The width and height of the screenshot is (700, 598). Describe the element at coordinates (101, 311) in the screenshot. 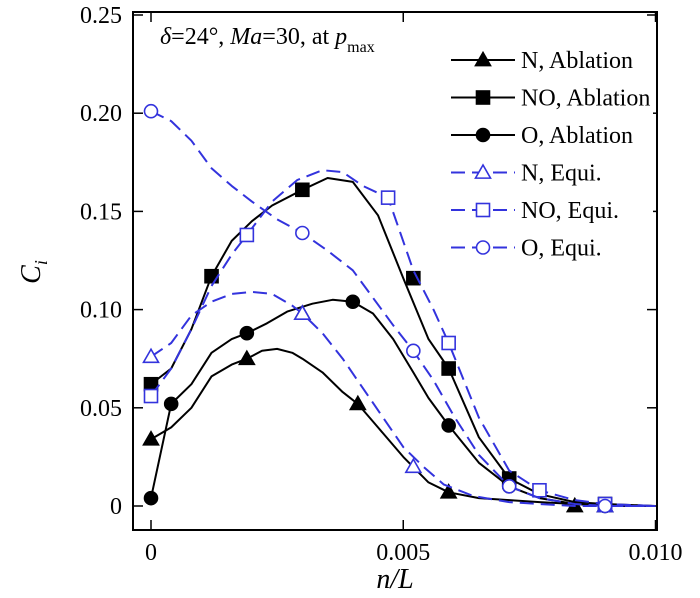

I see `y-tick-label-2: 0.10` at that location.